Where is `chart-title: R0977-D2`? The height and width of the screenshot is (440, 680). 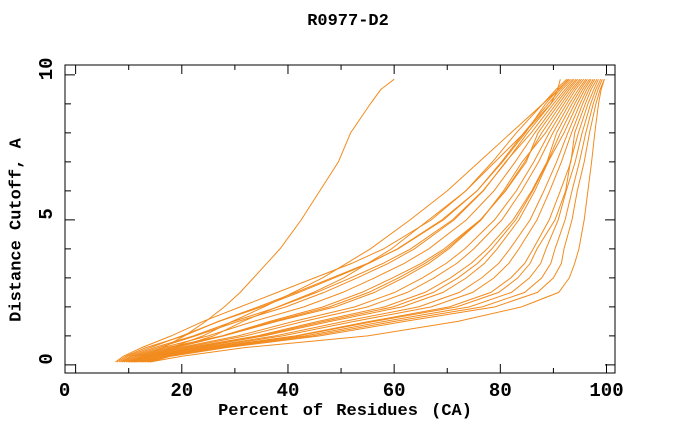 chart-title: R0977-D2 is located at coordinates (348, 21).